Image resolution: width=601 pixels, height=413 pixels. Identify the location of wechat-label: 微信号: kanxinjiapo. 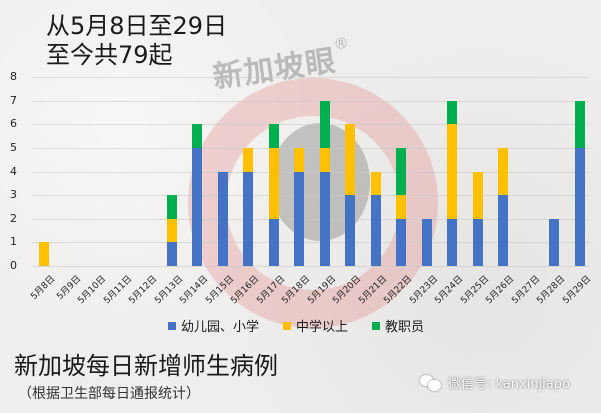
(509, 384).